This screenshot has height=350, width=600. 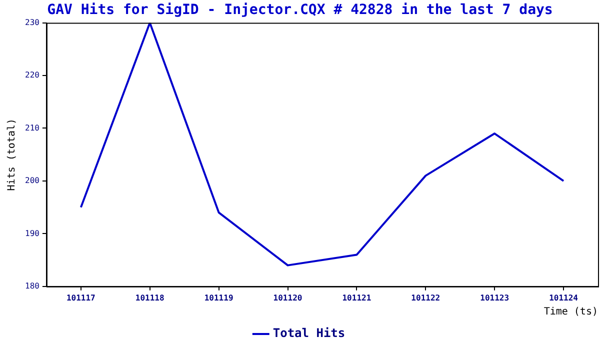 I want to click on x-tick-label: 101121, so click(x=357, y=297).